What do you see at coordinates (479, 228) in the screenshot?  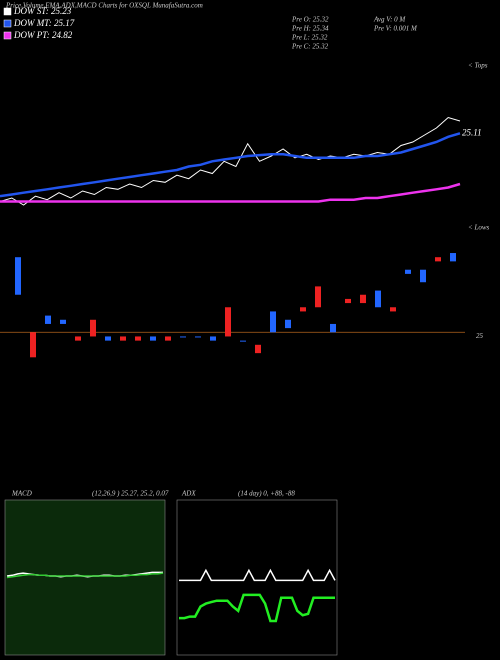 I see `annotation: < Lows` at bounding box center [479, 228].